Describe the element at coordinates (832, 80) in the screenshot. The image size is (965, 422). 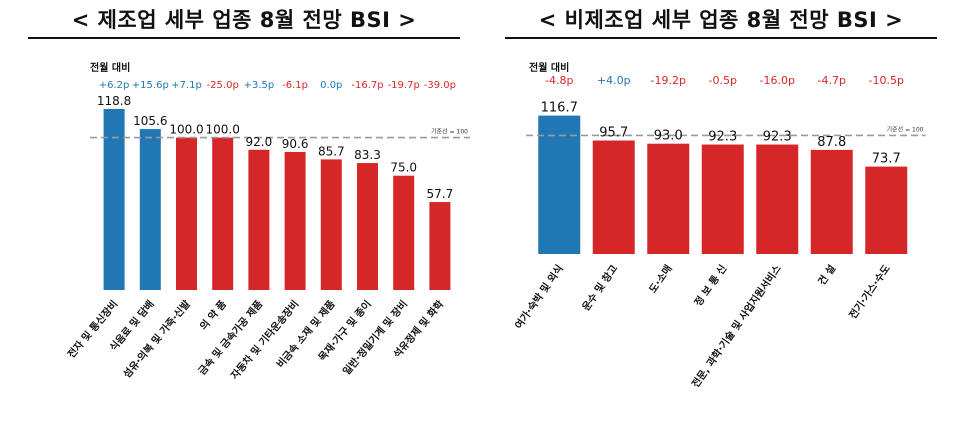
I see `change-label-6: -4.7p` at that location.